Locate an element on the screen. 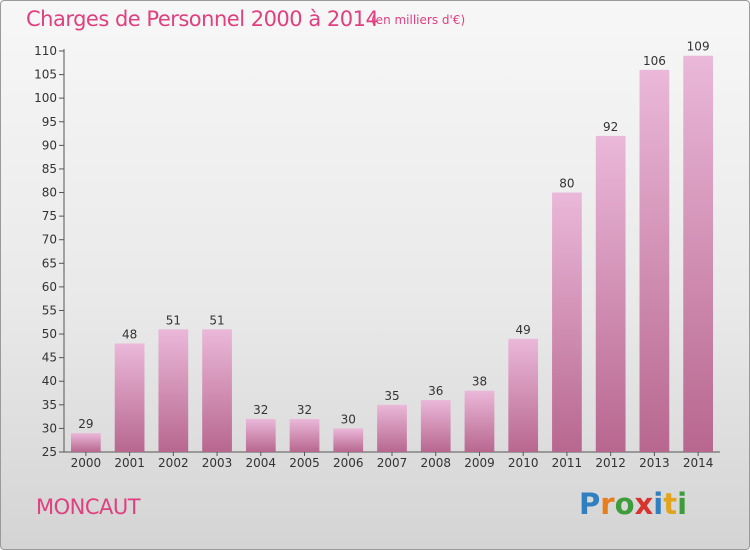  y-tick-label: 80 is located at coordinates (49, 193).